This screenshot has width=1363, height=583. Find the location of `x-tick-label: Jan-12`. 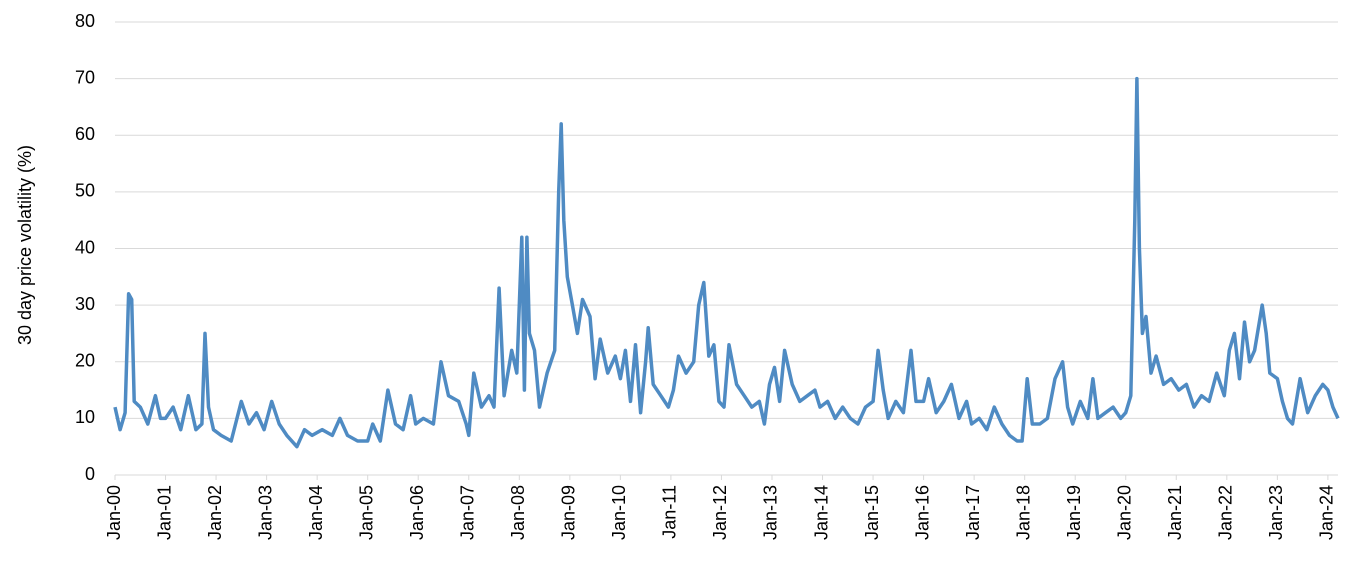

x-tick-label: Jan-12 is located at coordinates (720, 512).